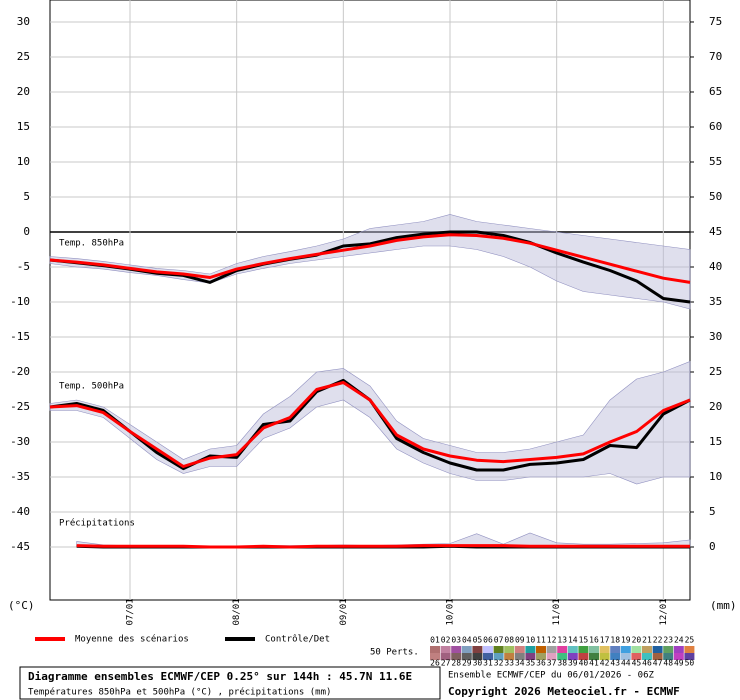 The width and height of the screenshot is (740, 700). What do you see at coordinates (552, 640) in the screenshot?
I see `perturbation-label: 12` at bounding box center [552, 640].